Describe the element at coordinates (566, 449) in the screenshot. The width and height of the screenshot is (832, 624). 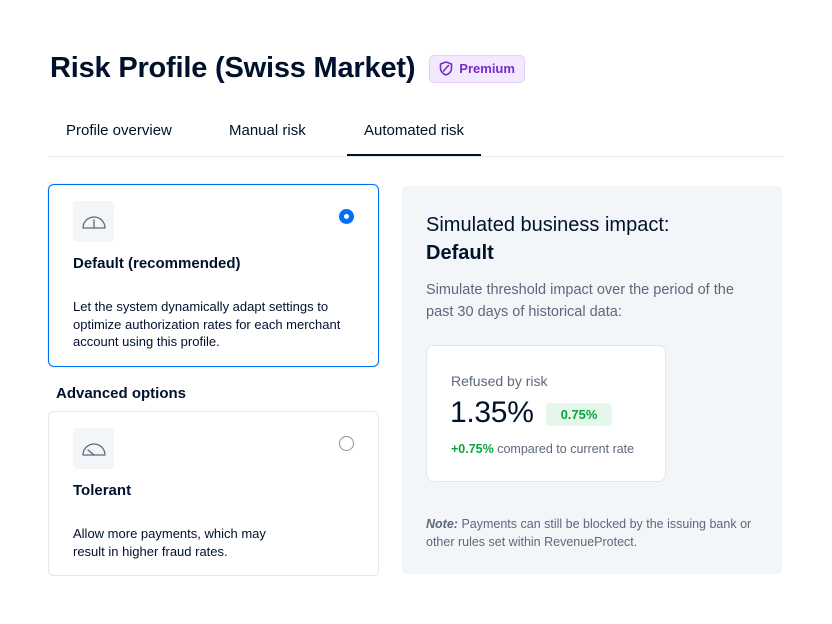
I see `comparison-text: compared to current rate` at that location.